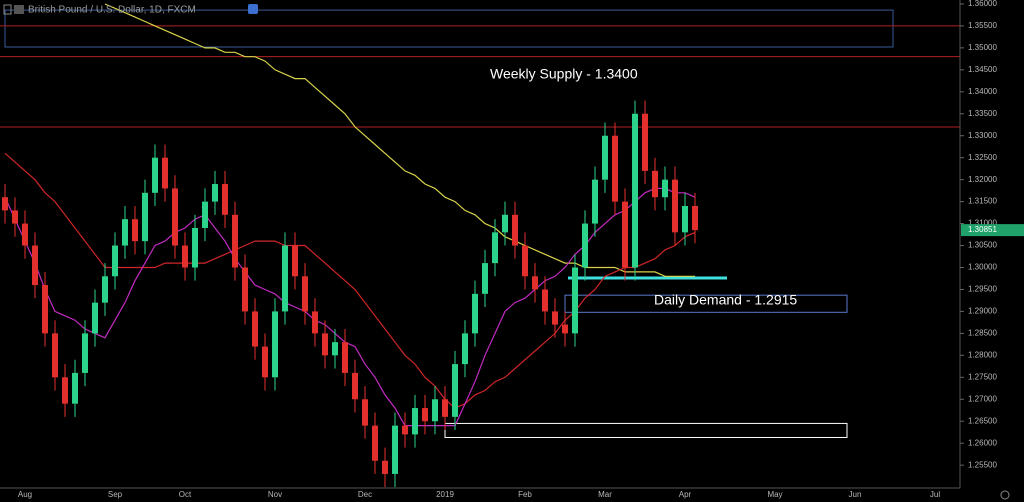 This screenshot has height=502, width=1024. I want to click on y-tick-label: 1.26500, so click(982, 420).